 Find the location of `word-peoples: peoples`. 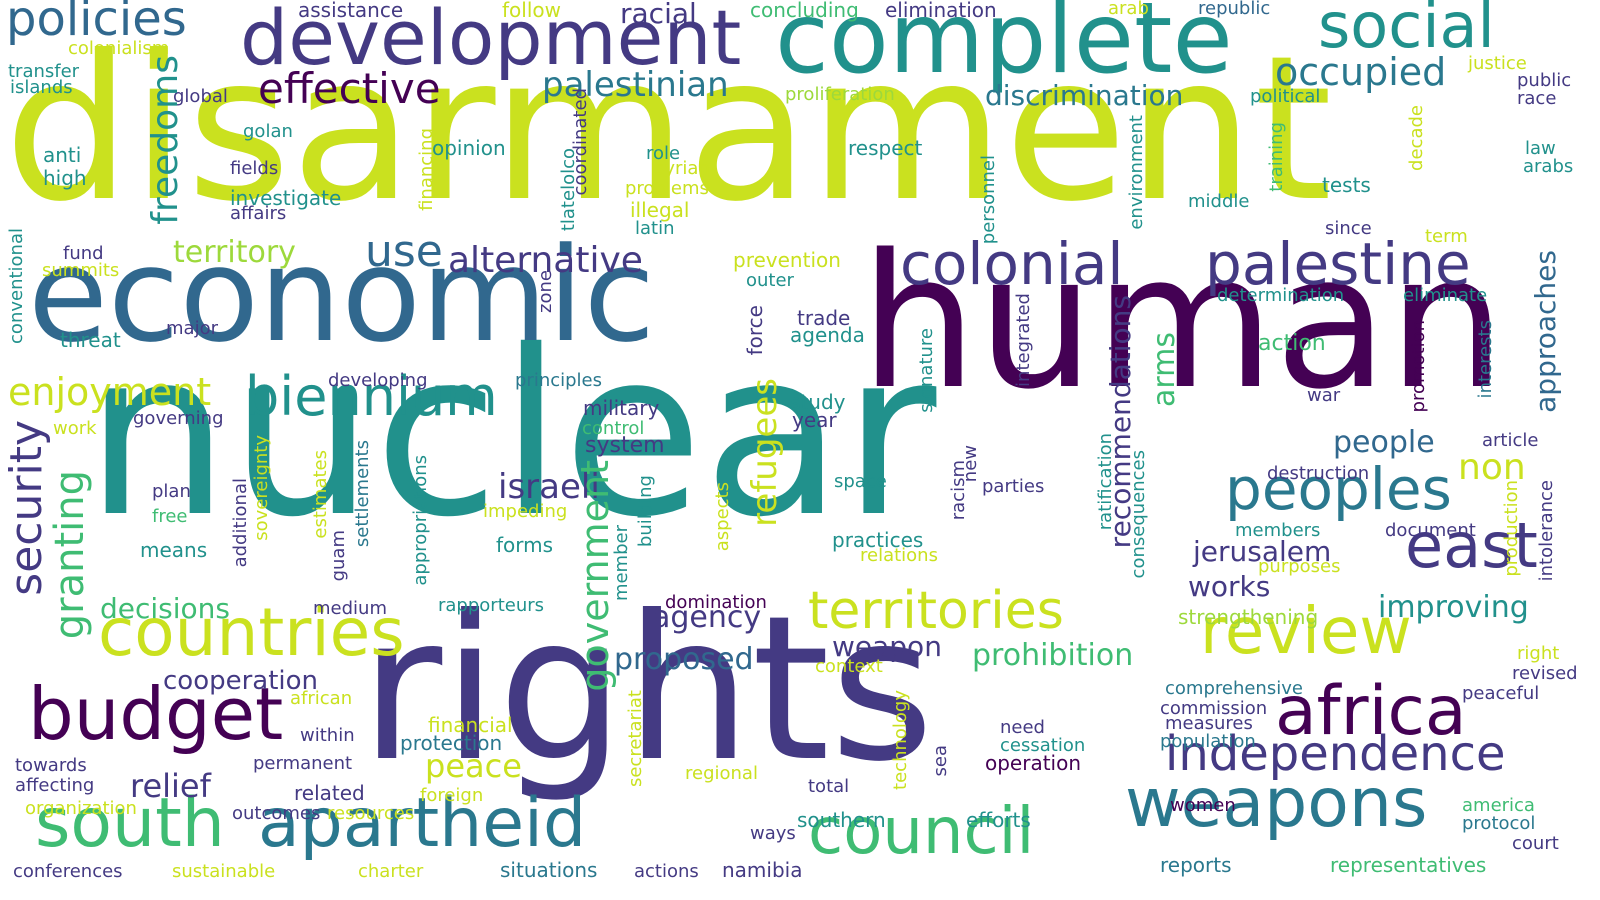

word-peoples: peoples is located at coordinates (1338, 489).